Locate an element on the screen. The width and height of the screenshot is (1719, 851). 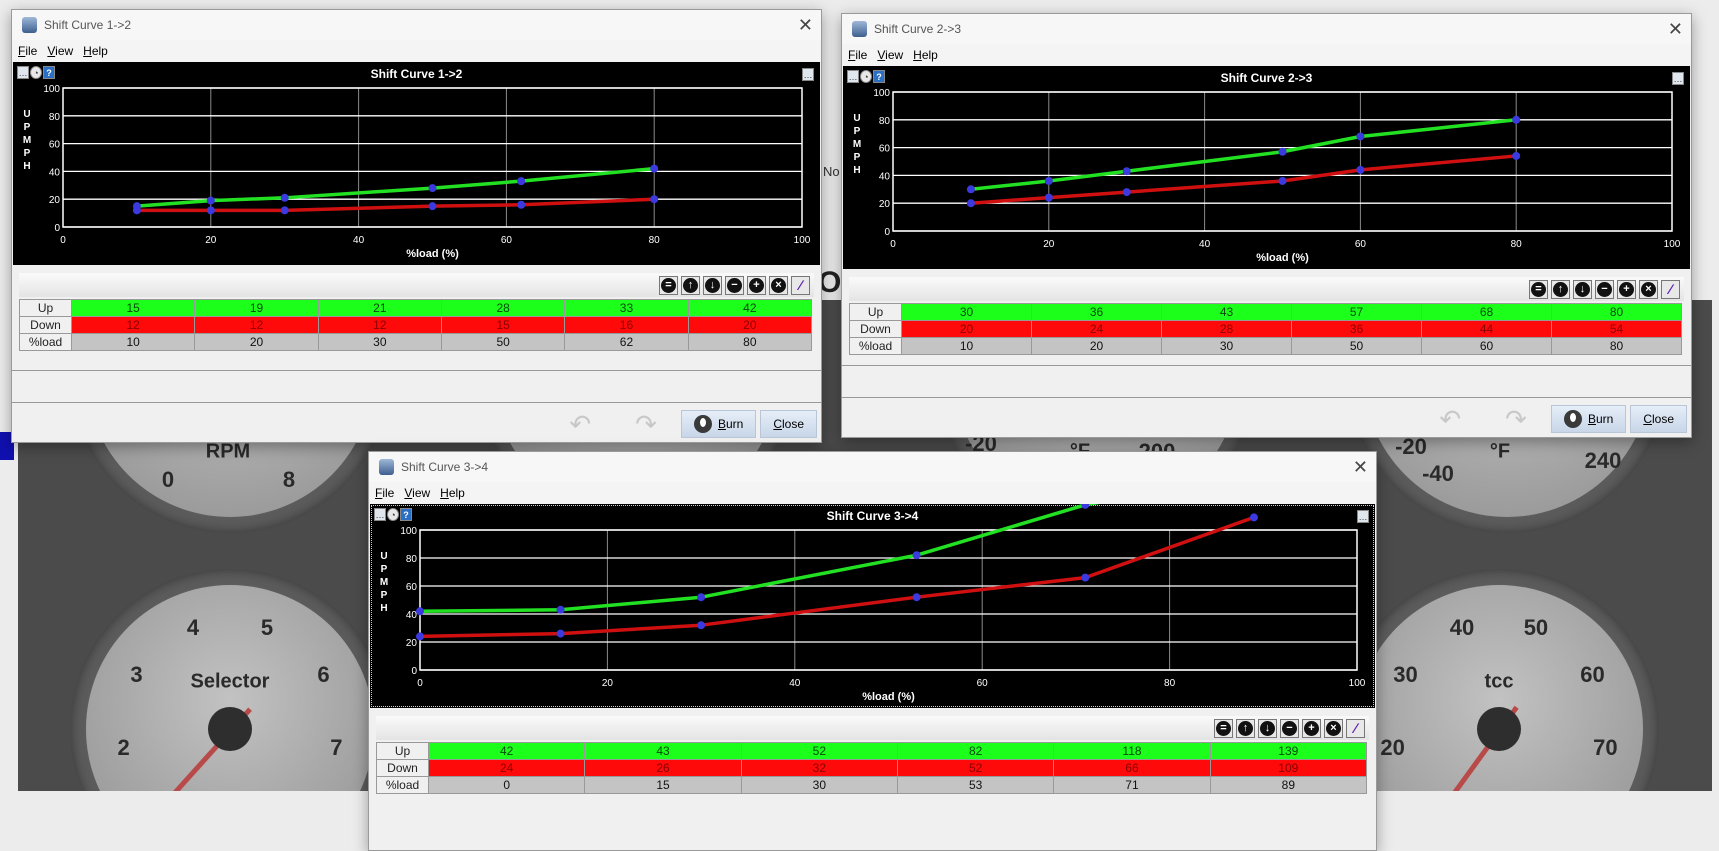
table-cell: 44 is located at coordinates (1486, 329).